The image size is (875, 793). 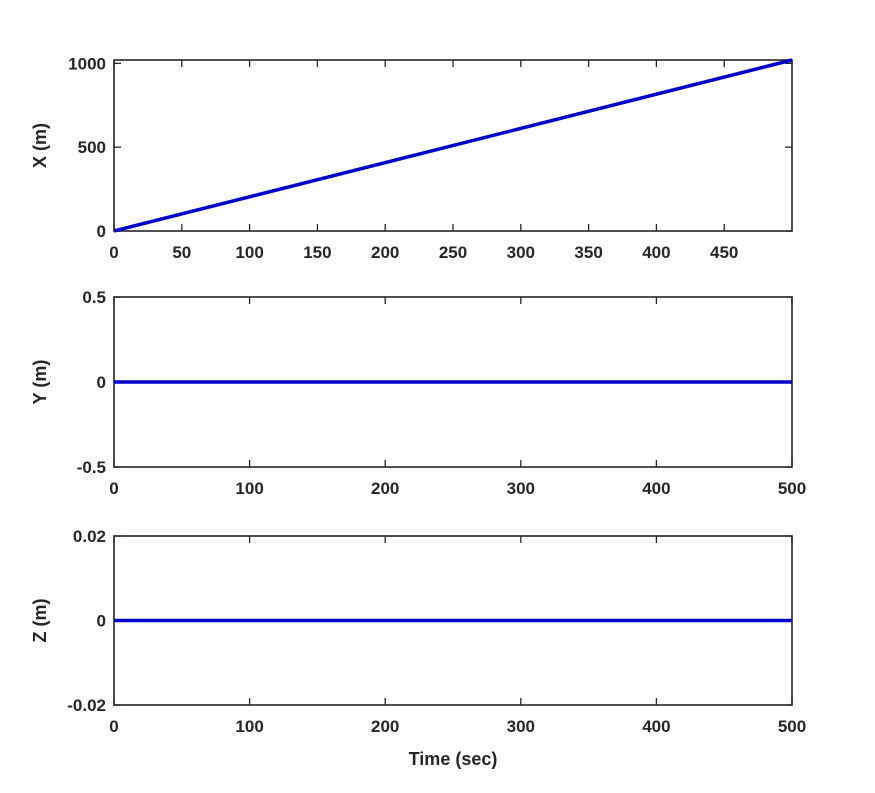 I want to click on x-axis-label: Time (sec), so click(x=453, y=759).